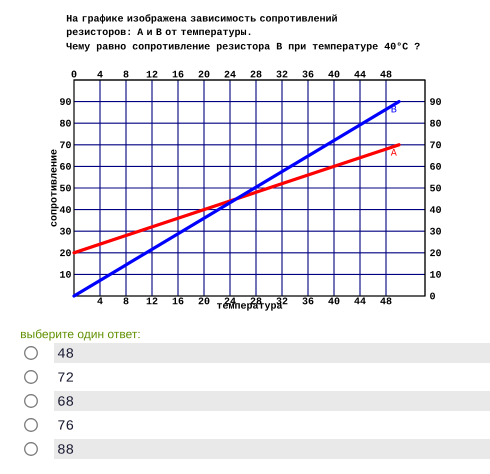 The height and width of the screenshot is (474, 490). What do you see at coordinates (435, 123) in the screenshot?
I see `y2-tick-label: 80` at bounding box center [435, 123].